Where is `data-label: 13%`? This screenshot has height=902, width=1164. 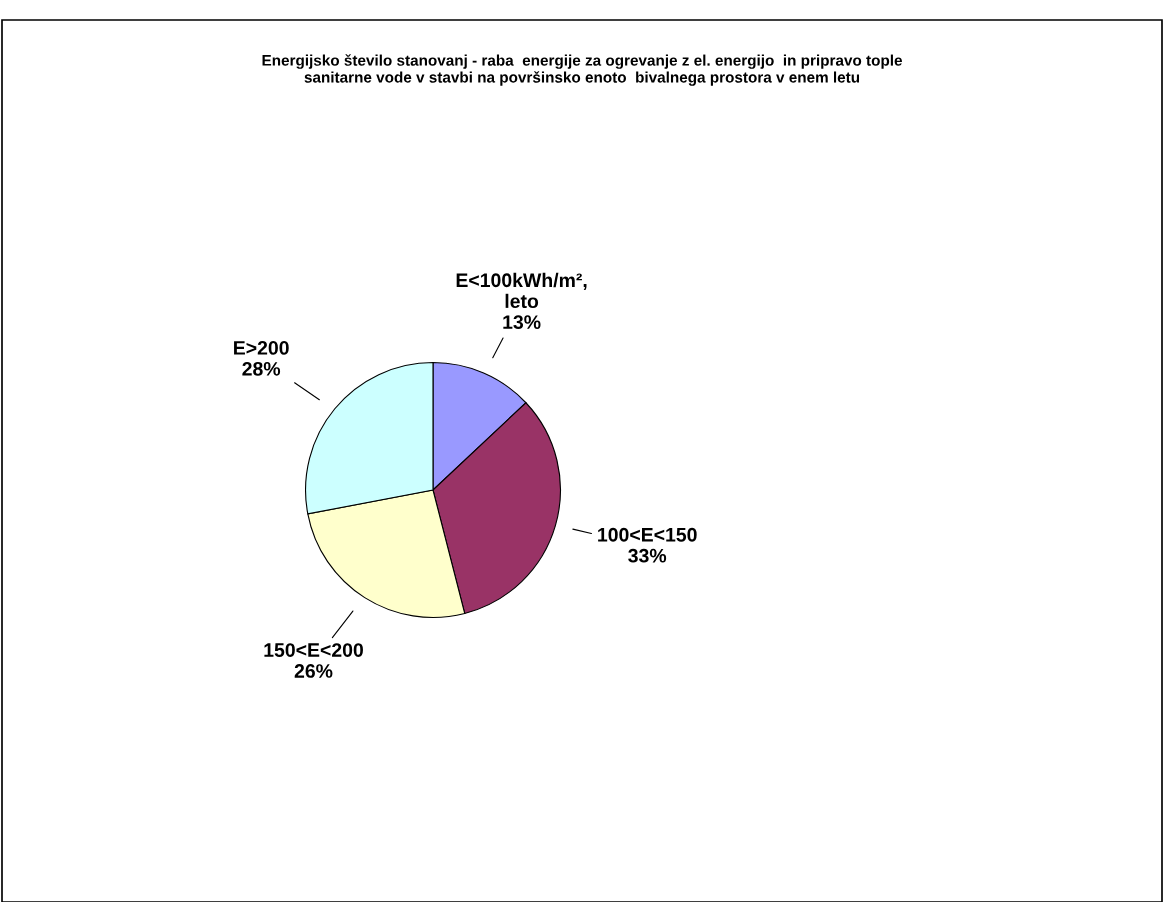 data-label: 13% is located at coordinates (522, 322).